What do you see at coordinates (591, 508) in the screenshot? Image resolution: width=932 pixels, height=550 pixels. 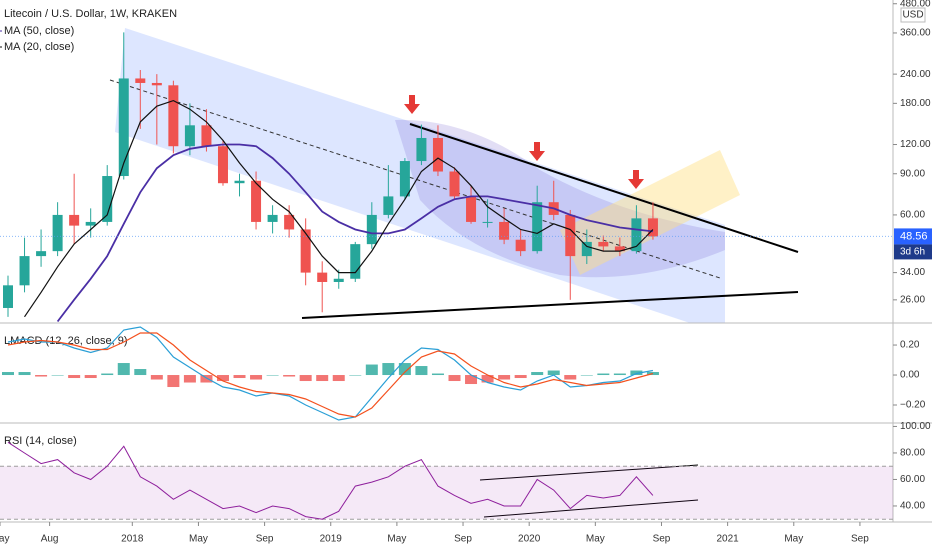 I see `rsi-lower-line` at bounding box center [591, 508].